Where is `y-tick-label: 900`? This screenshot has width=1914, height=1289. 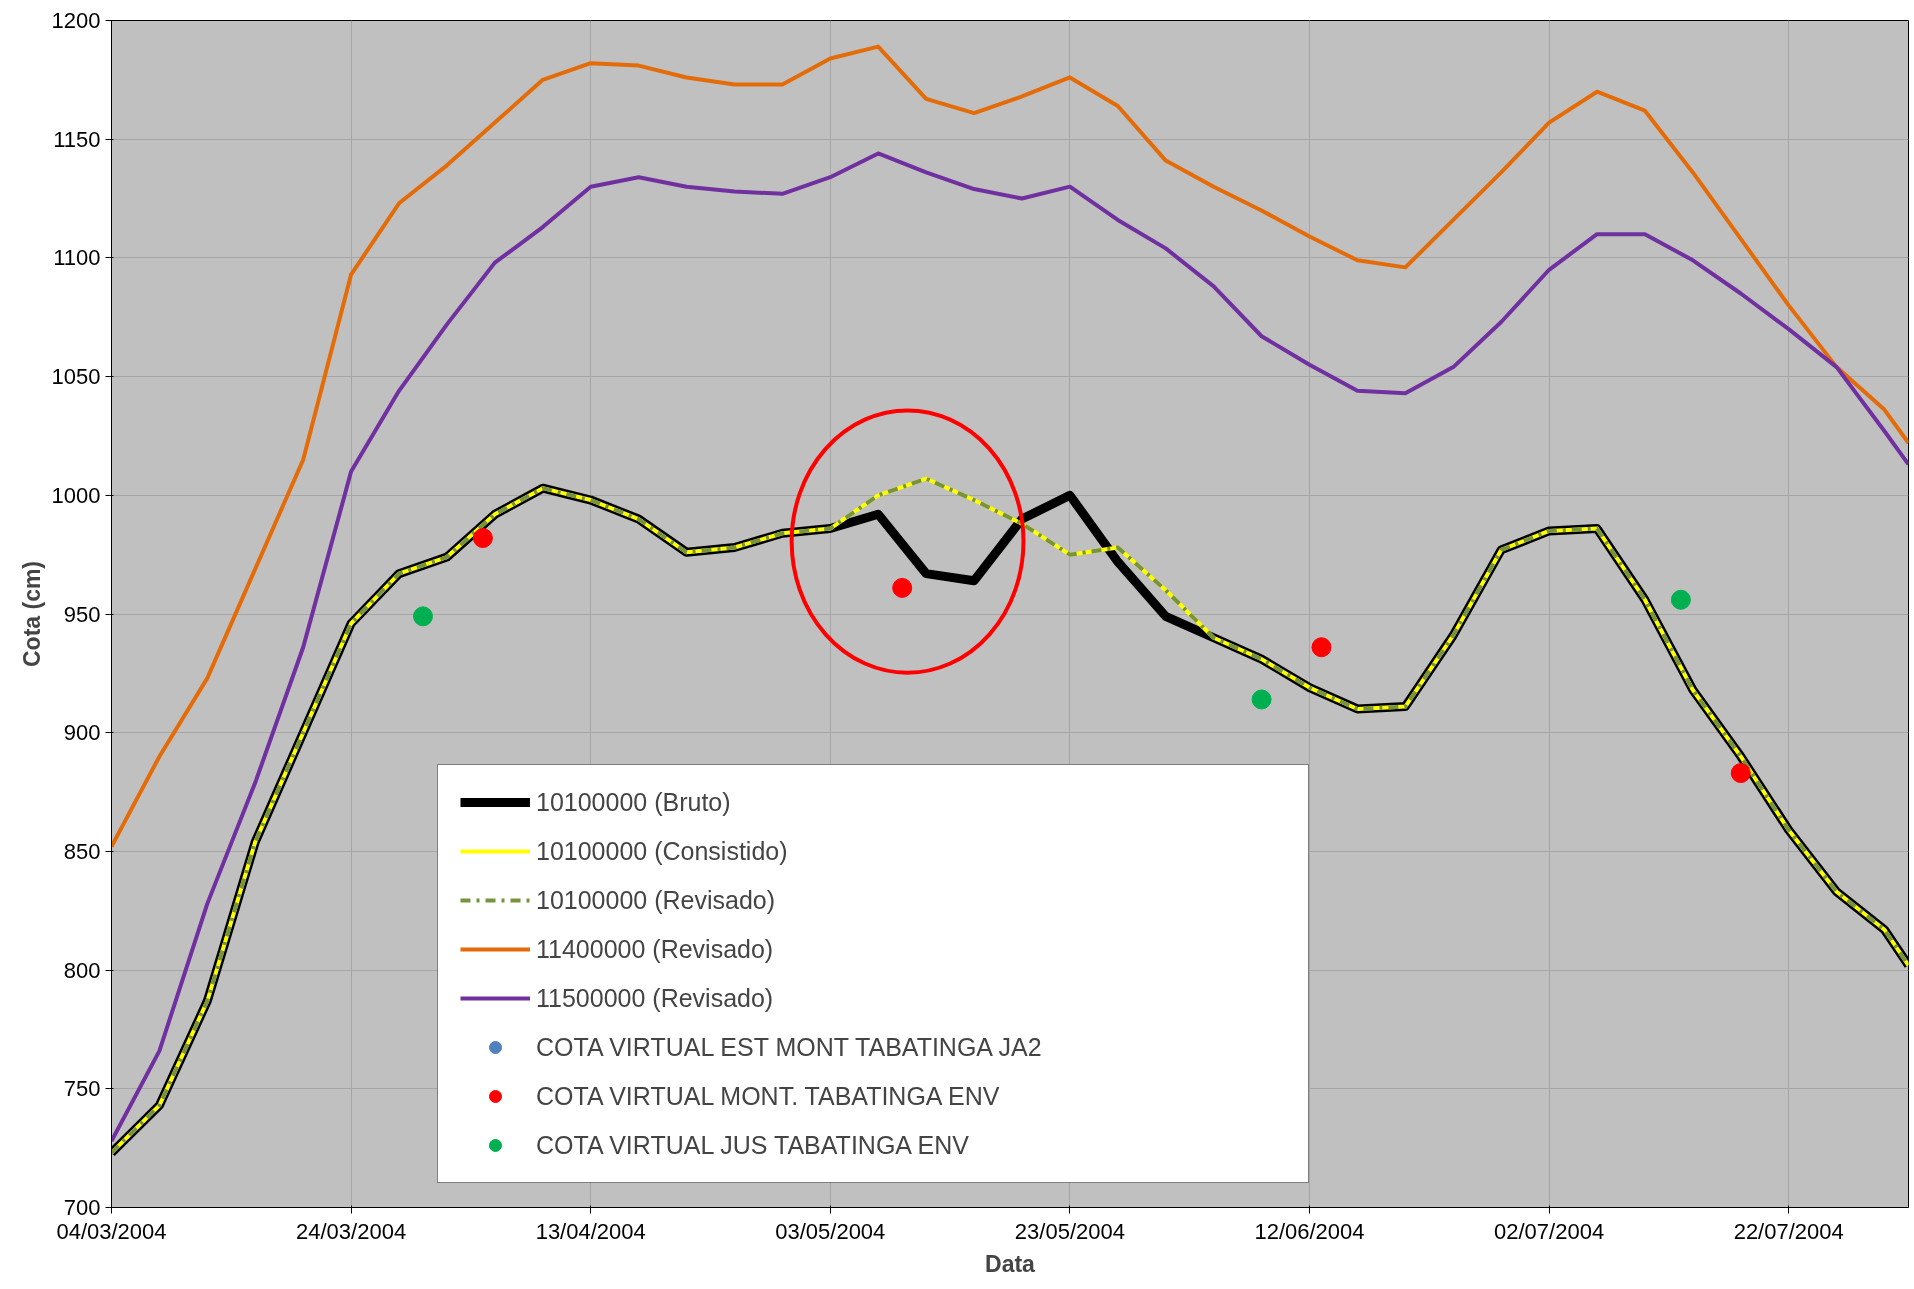
y-tick-label: 900 is located at coordinates (82, 733).